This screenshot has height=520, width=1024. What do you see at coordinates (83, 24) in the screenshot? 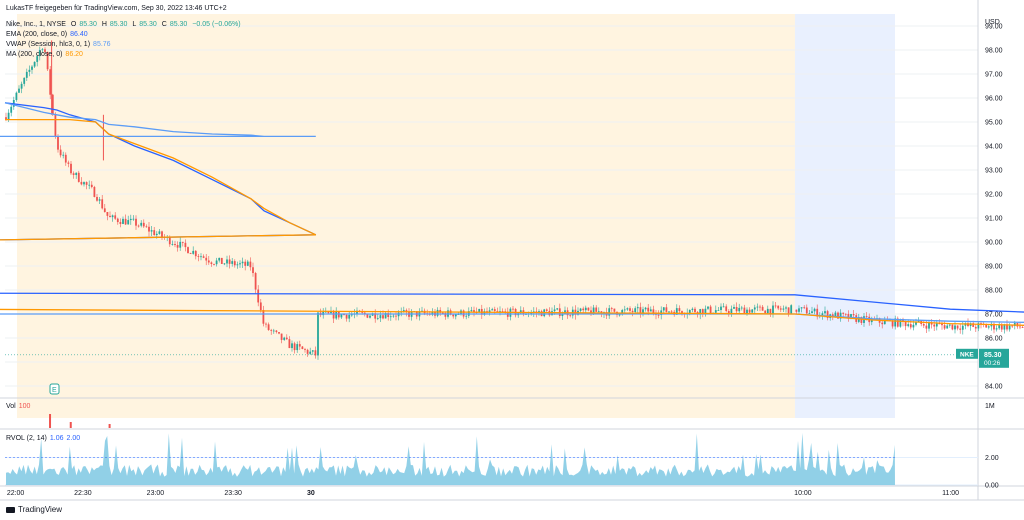
I see `ohlc-open: O 85.30` at bounding box center [83, 24].